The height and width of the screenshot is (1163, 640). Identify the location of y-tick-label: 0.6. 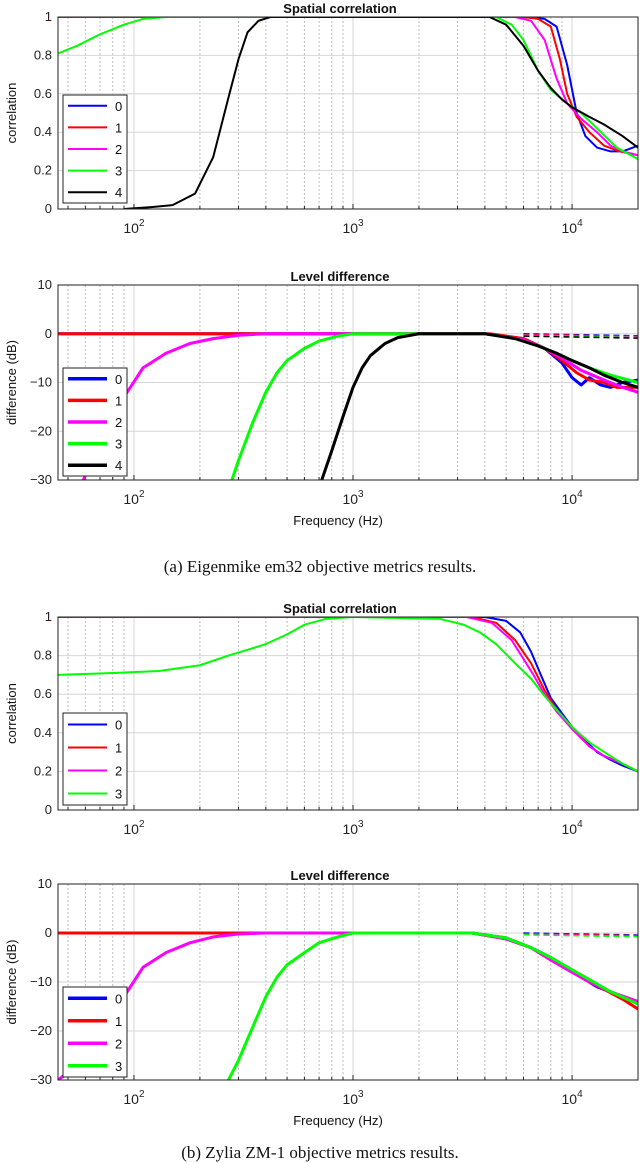
(43, 693).